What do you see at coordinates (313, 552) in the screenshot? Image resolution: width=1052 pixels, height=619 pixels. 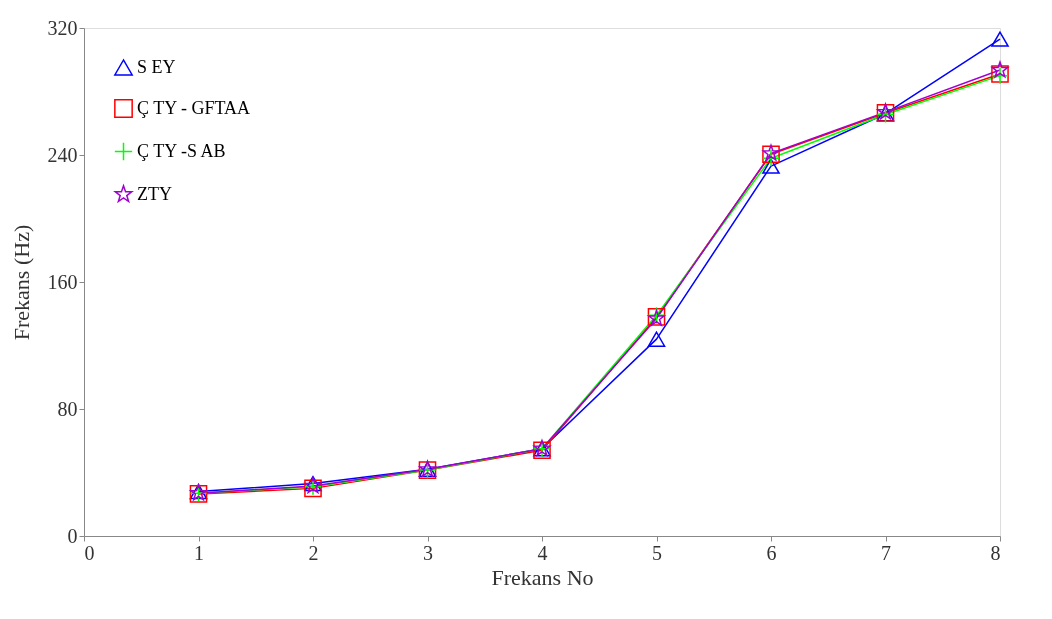 I see `x-tick-label: 2` at bounding box center [313, 552].